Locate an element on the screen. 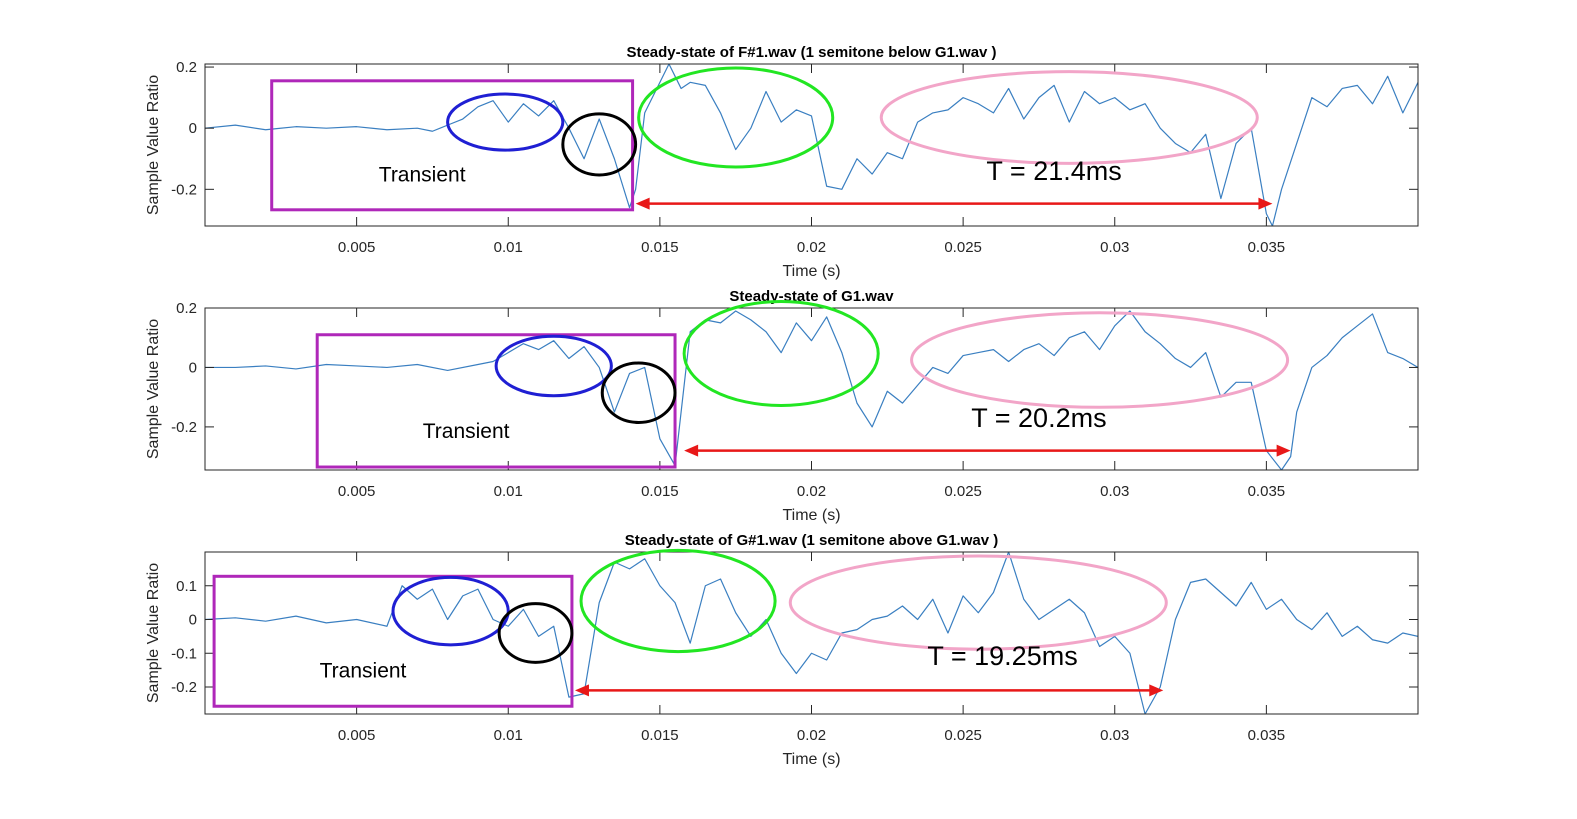 Image resolution: width=1577 pixels, height=819 pixels. period-label: T = 20.2ms is located at coordinates (1038, 418).